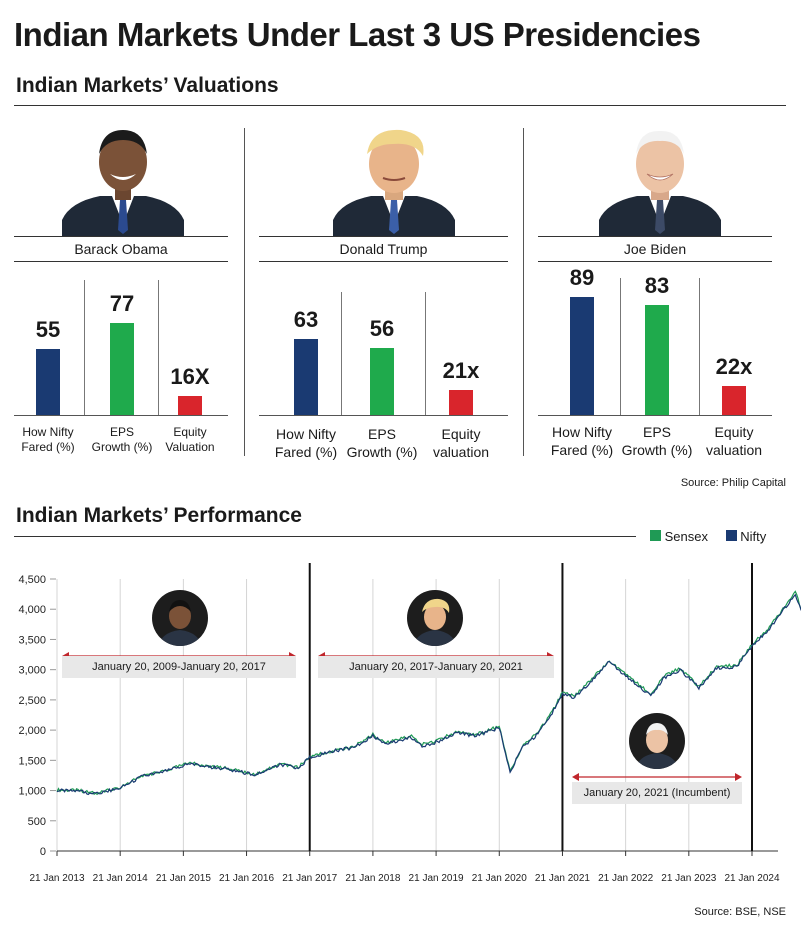  What do you see at coordinates (657, 746) in the screenshot?
I see `biden-avatar-icon` at bounding box center [657, 746].